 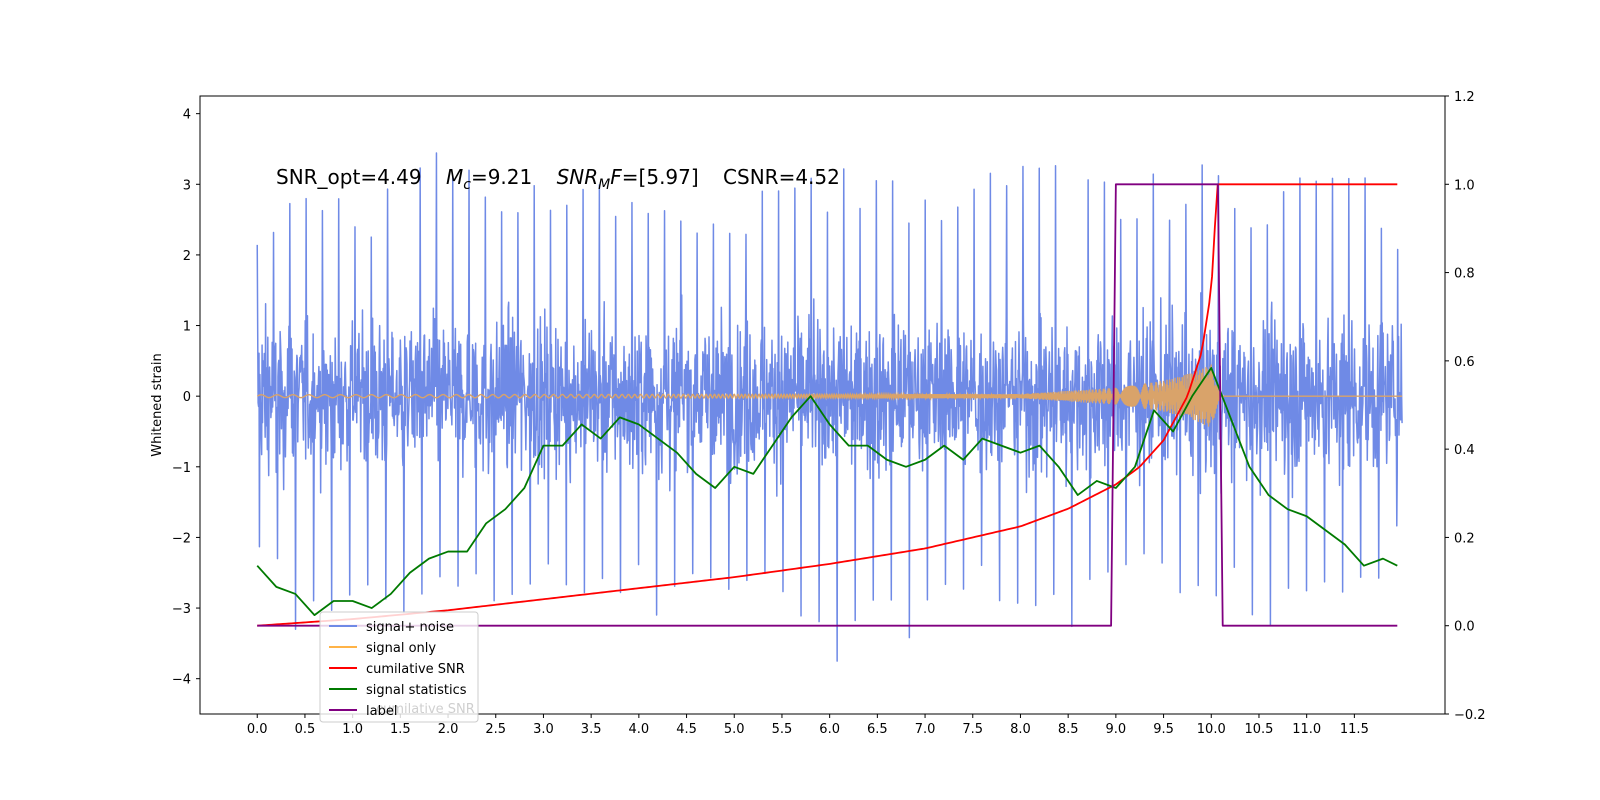 I want to click on snr-opt-text: SNR_opt=4.49, so click(x=349, y=177).